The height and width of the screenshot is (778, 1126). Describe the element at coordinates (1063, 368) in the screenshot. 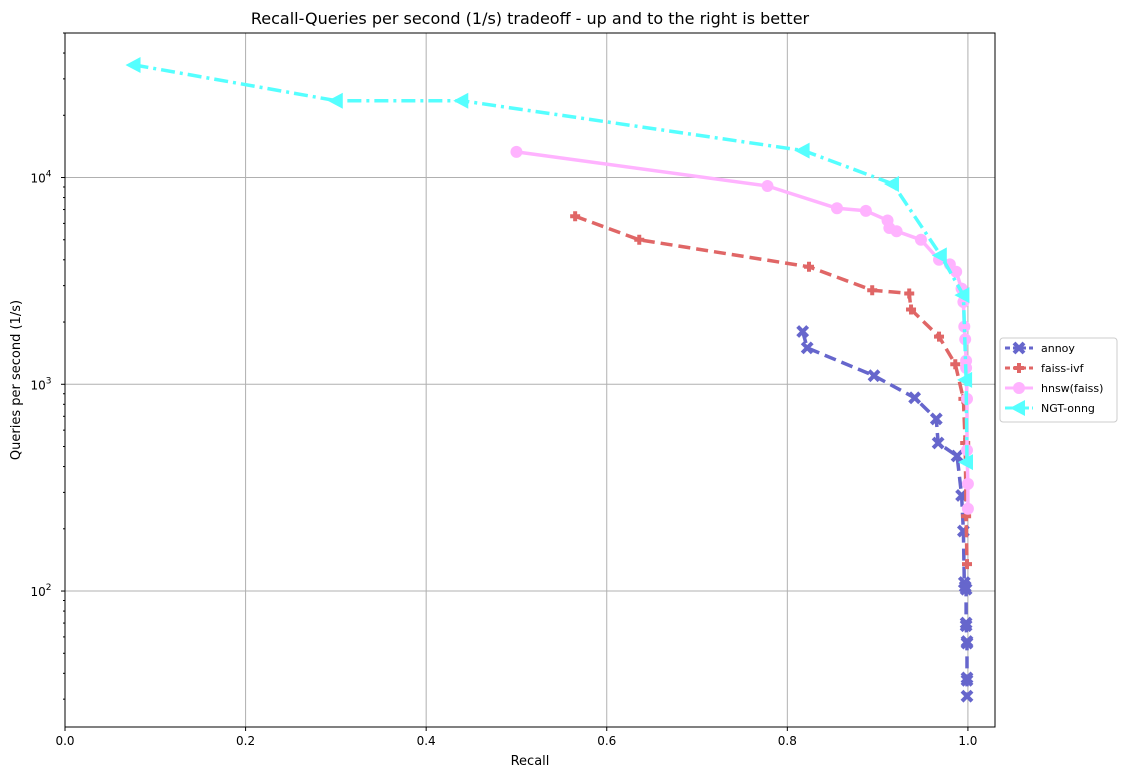

I see `legend-label: faiss-ivf` at that location.